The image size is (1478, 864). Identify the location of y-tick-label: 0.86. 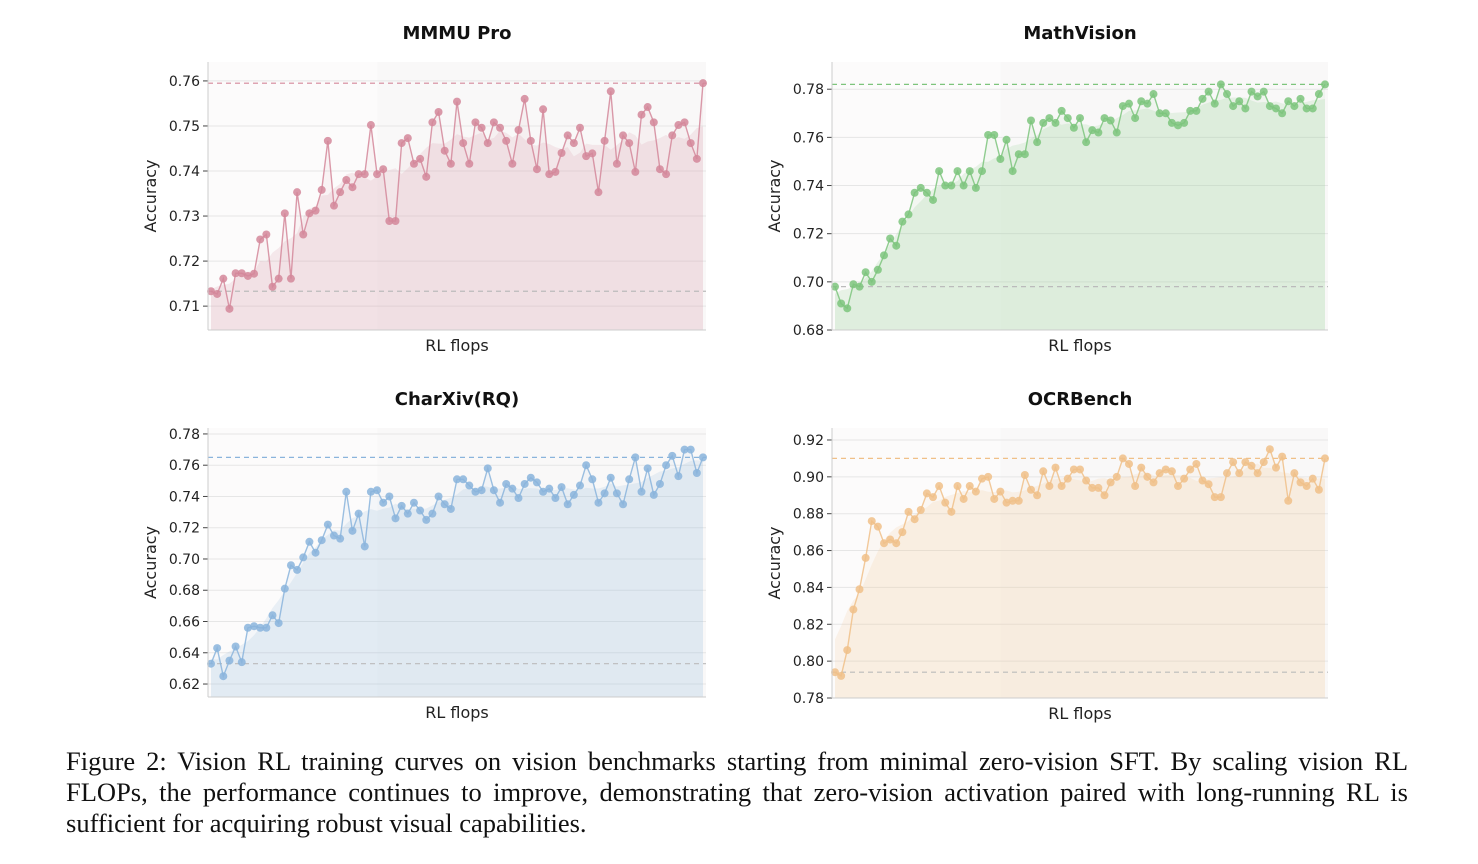
(808, 552).